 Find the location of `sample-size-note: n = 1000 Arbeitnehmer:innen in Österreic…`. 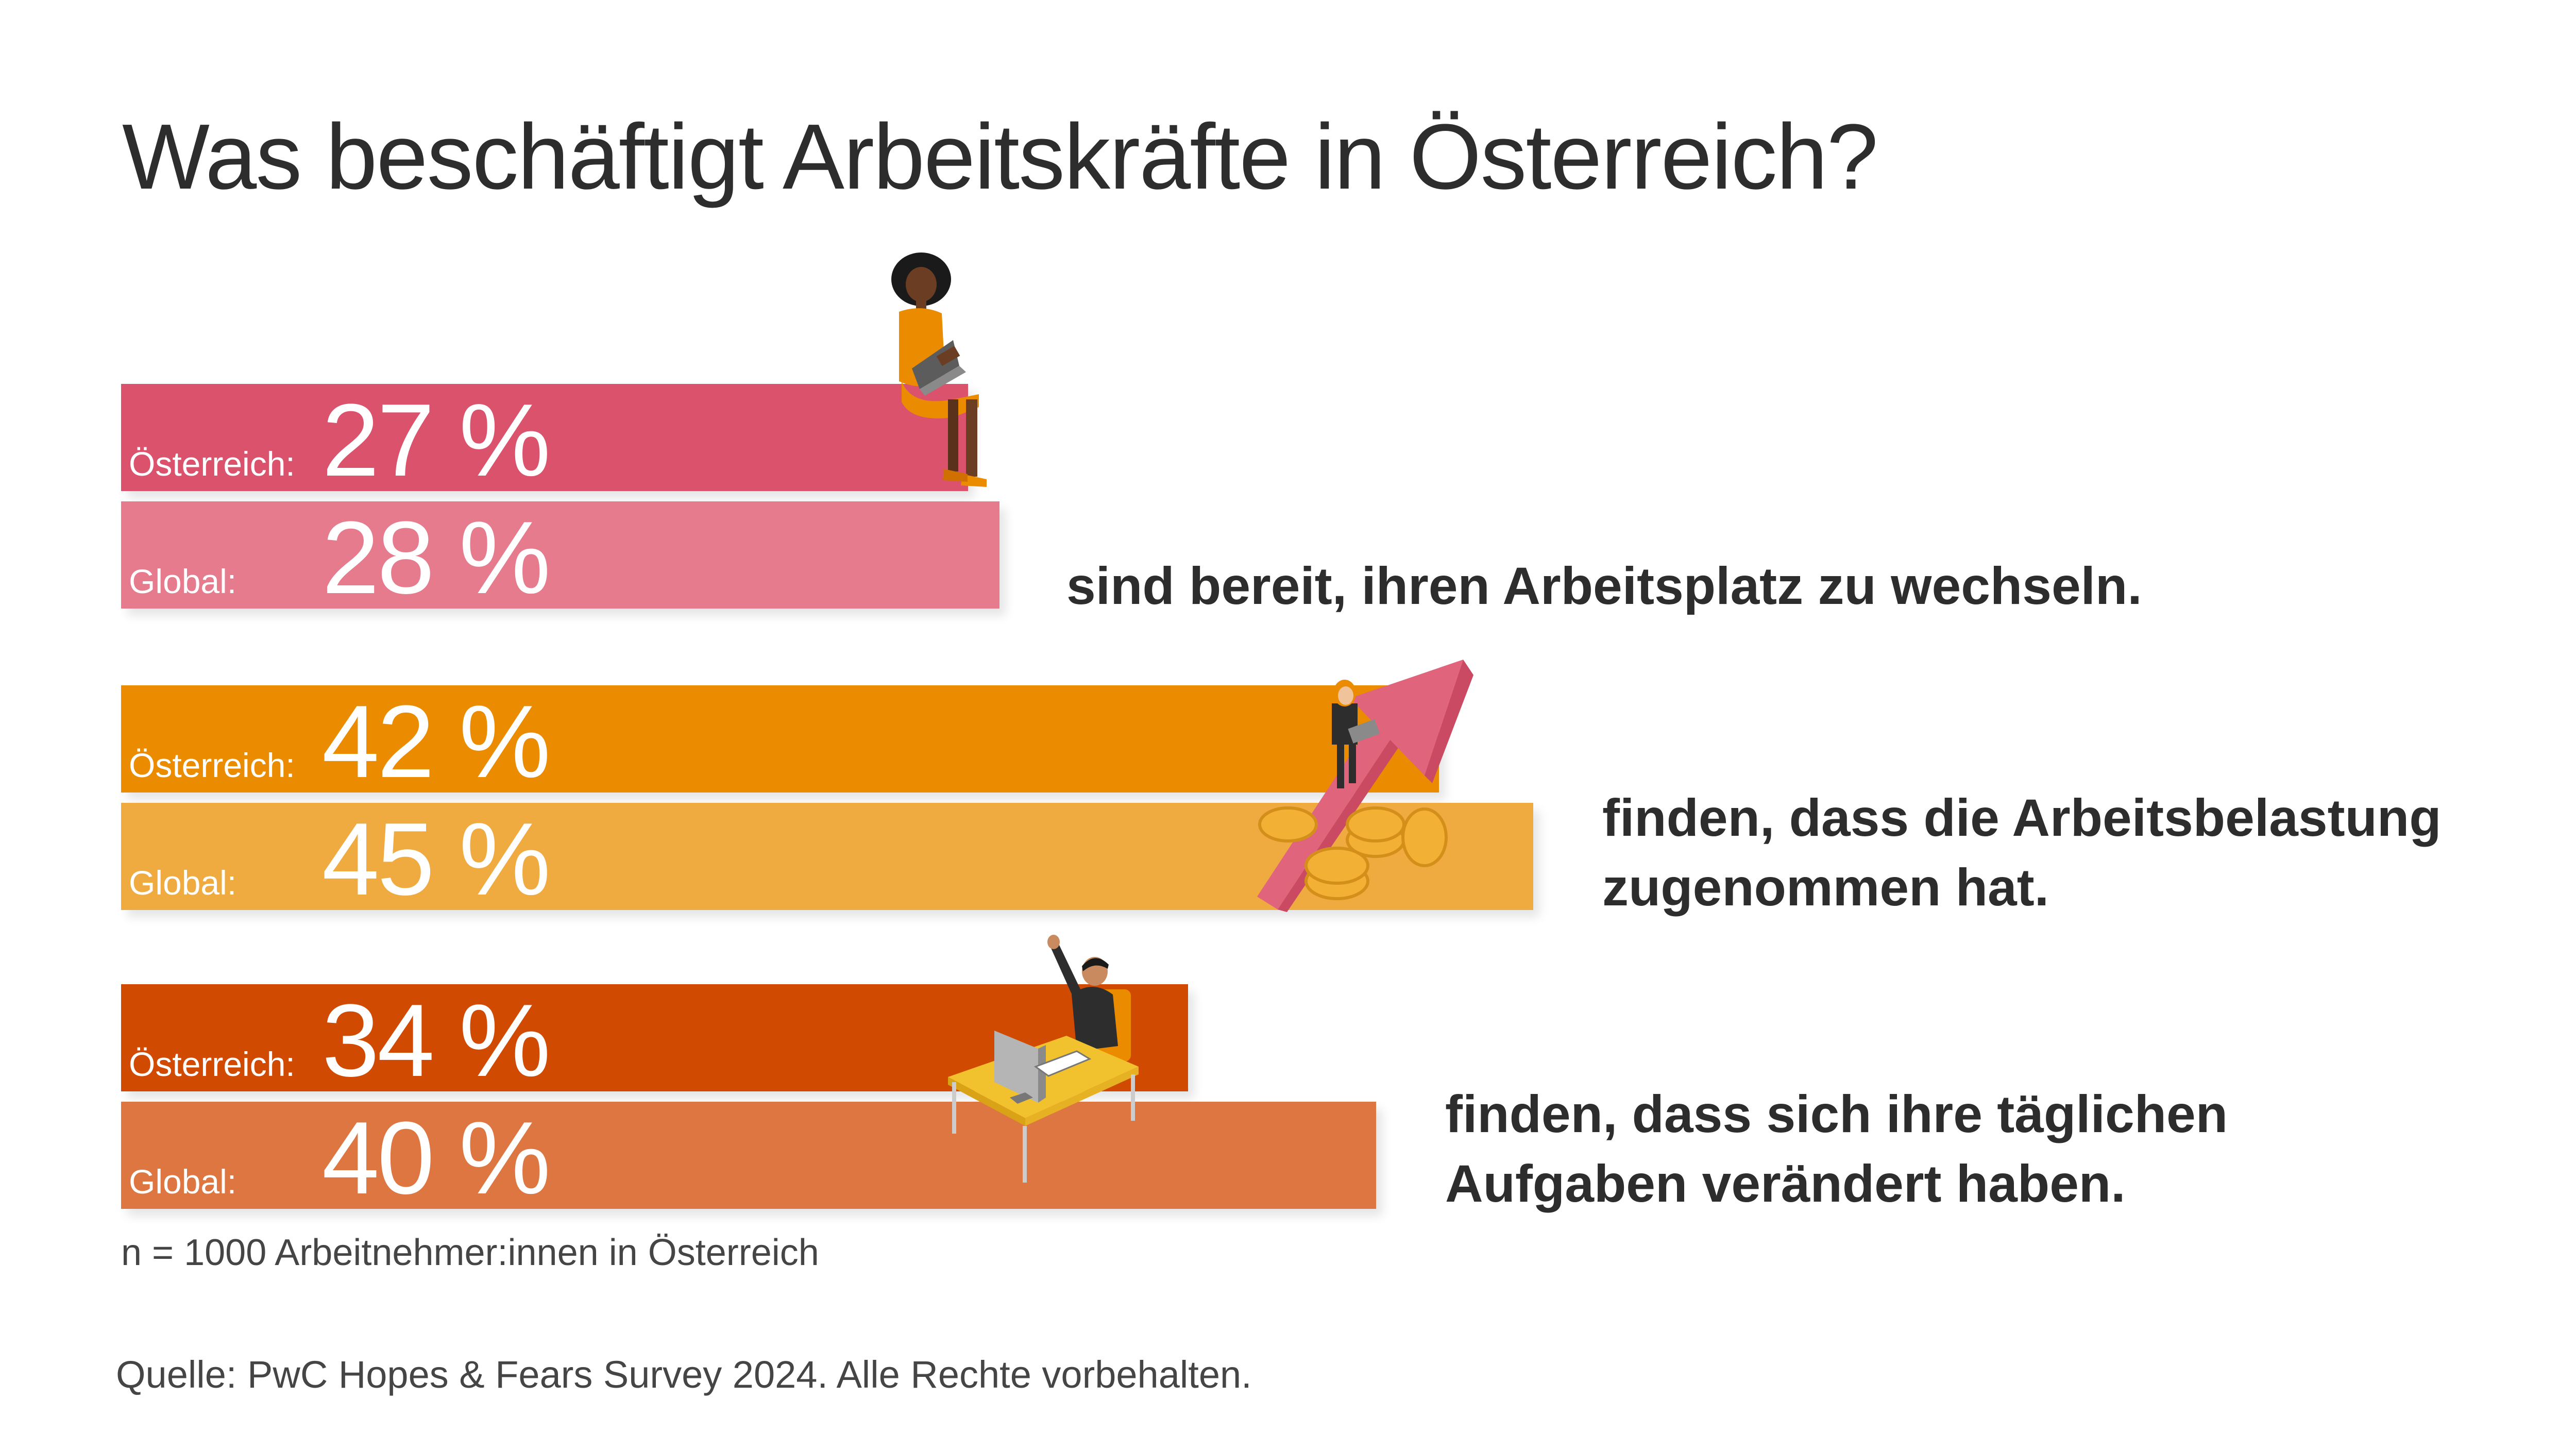

sample-size-note: n = 1000 Arbeitnehmer:innen in Österreic… is located at coordinates (470, 1252).